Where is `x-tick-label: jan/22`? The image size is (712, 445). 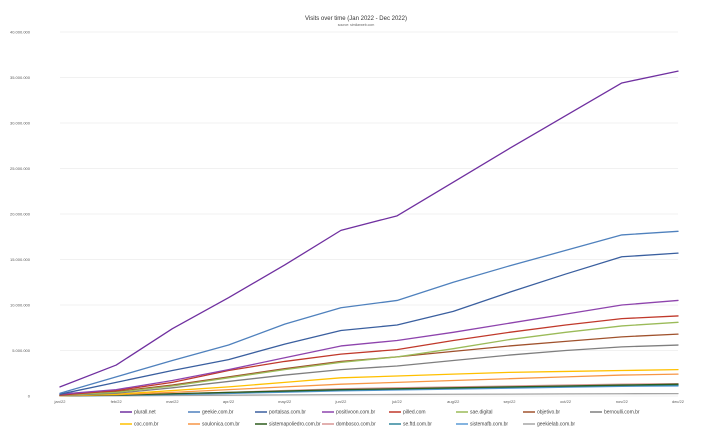 x-tick-label: jan/22 is located at coordinates (60, 401).